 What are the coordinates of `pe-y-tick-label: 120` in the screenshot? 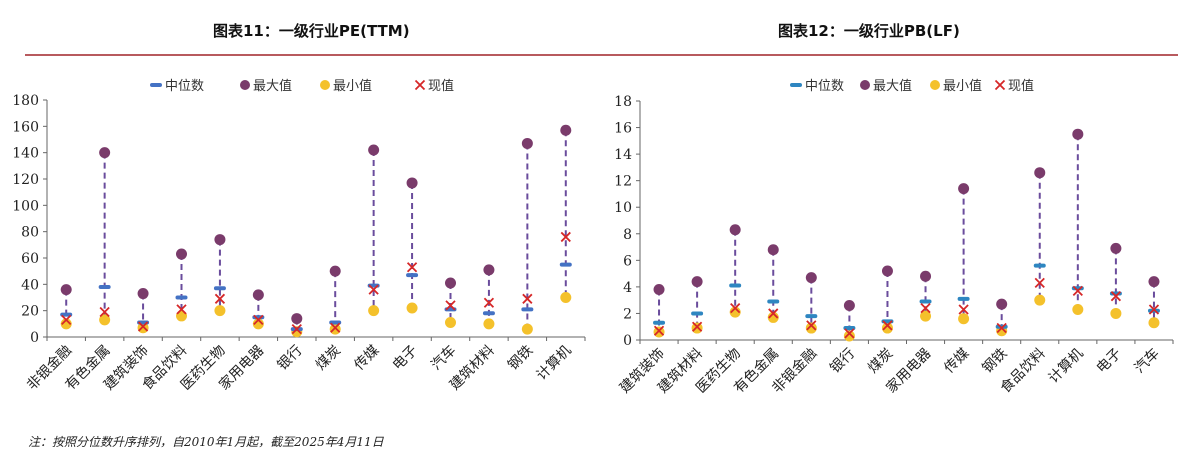 It's located at (25, 180).